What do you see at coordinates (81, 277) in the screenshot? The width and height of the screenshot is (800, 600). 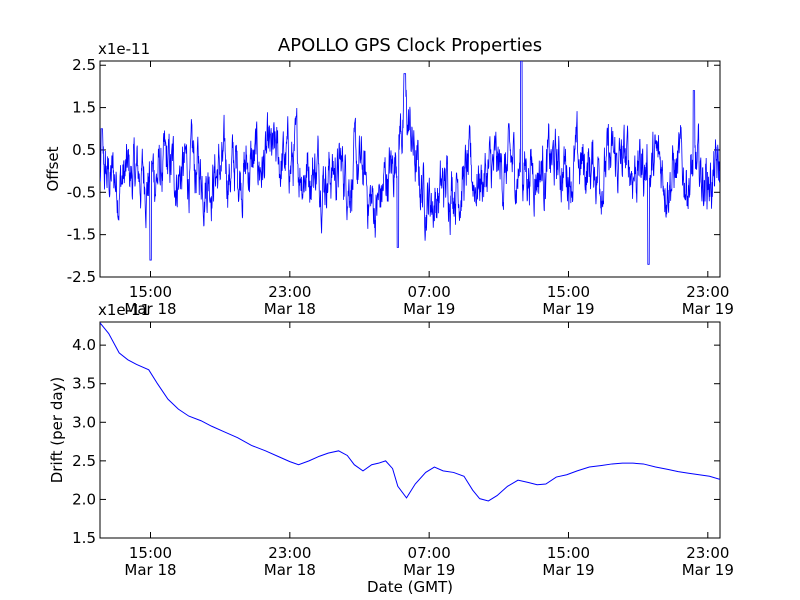 I see `y-tick-label: -2.5` at bounding box center [81, 277].